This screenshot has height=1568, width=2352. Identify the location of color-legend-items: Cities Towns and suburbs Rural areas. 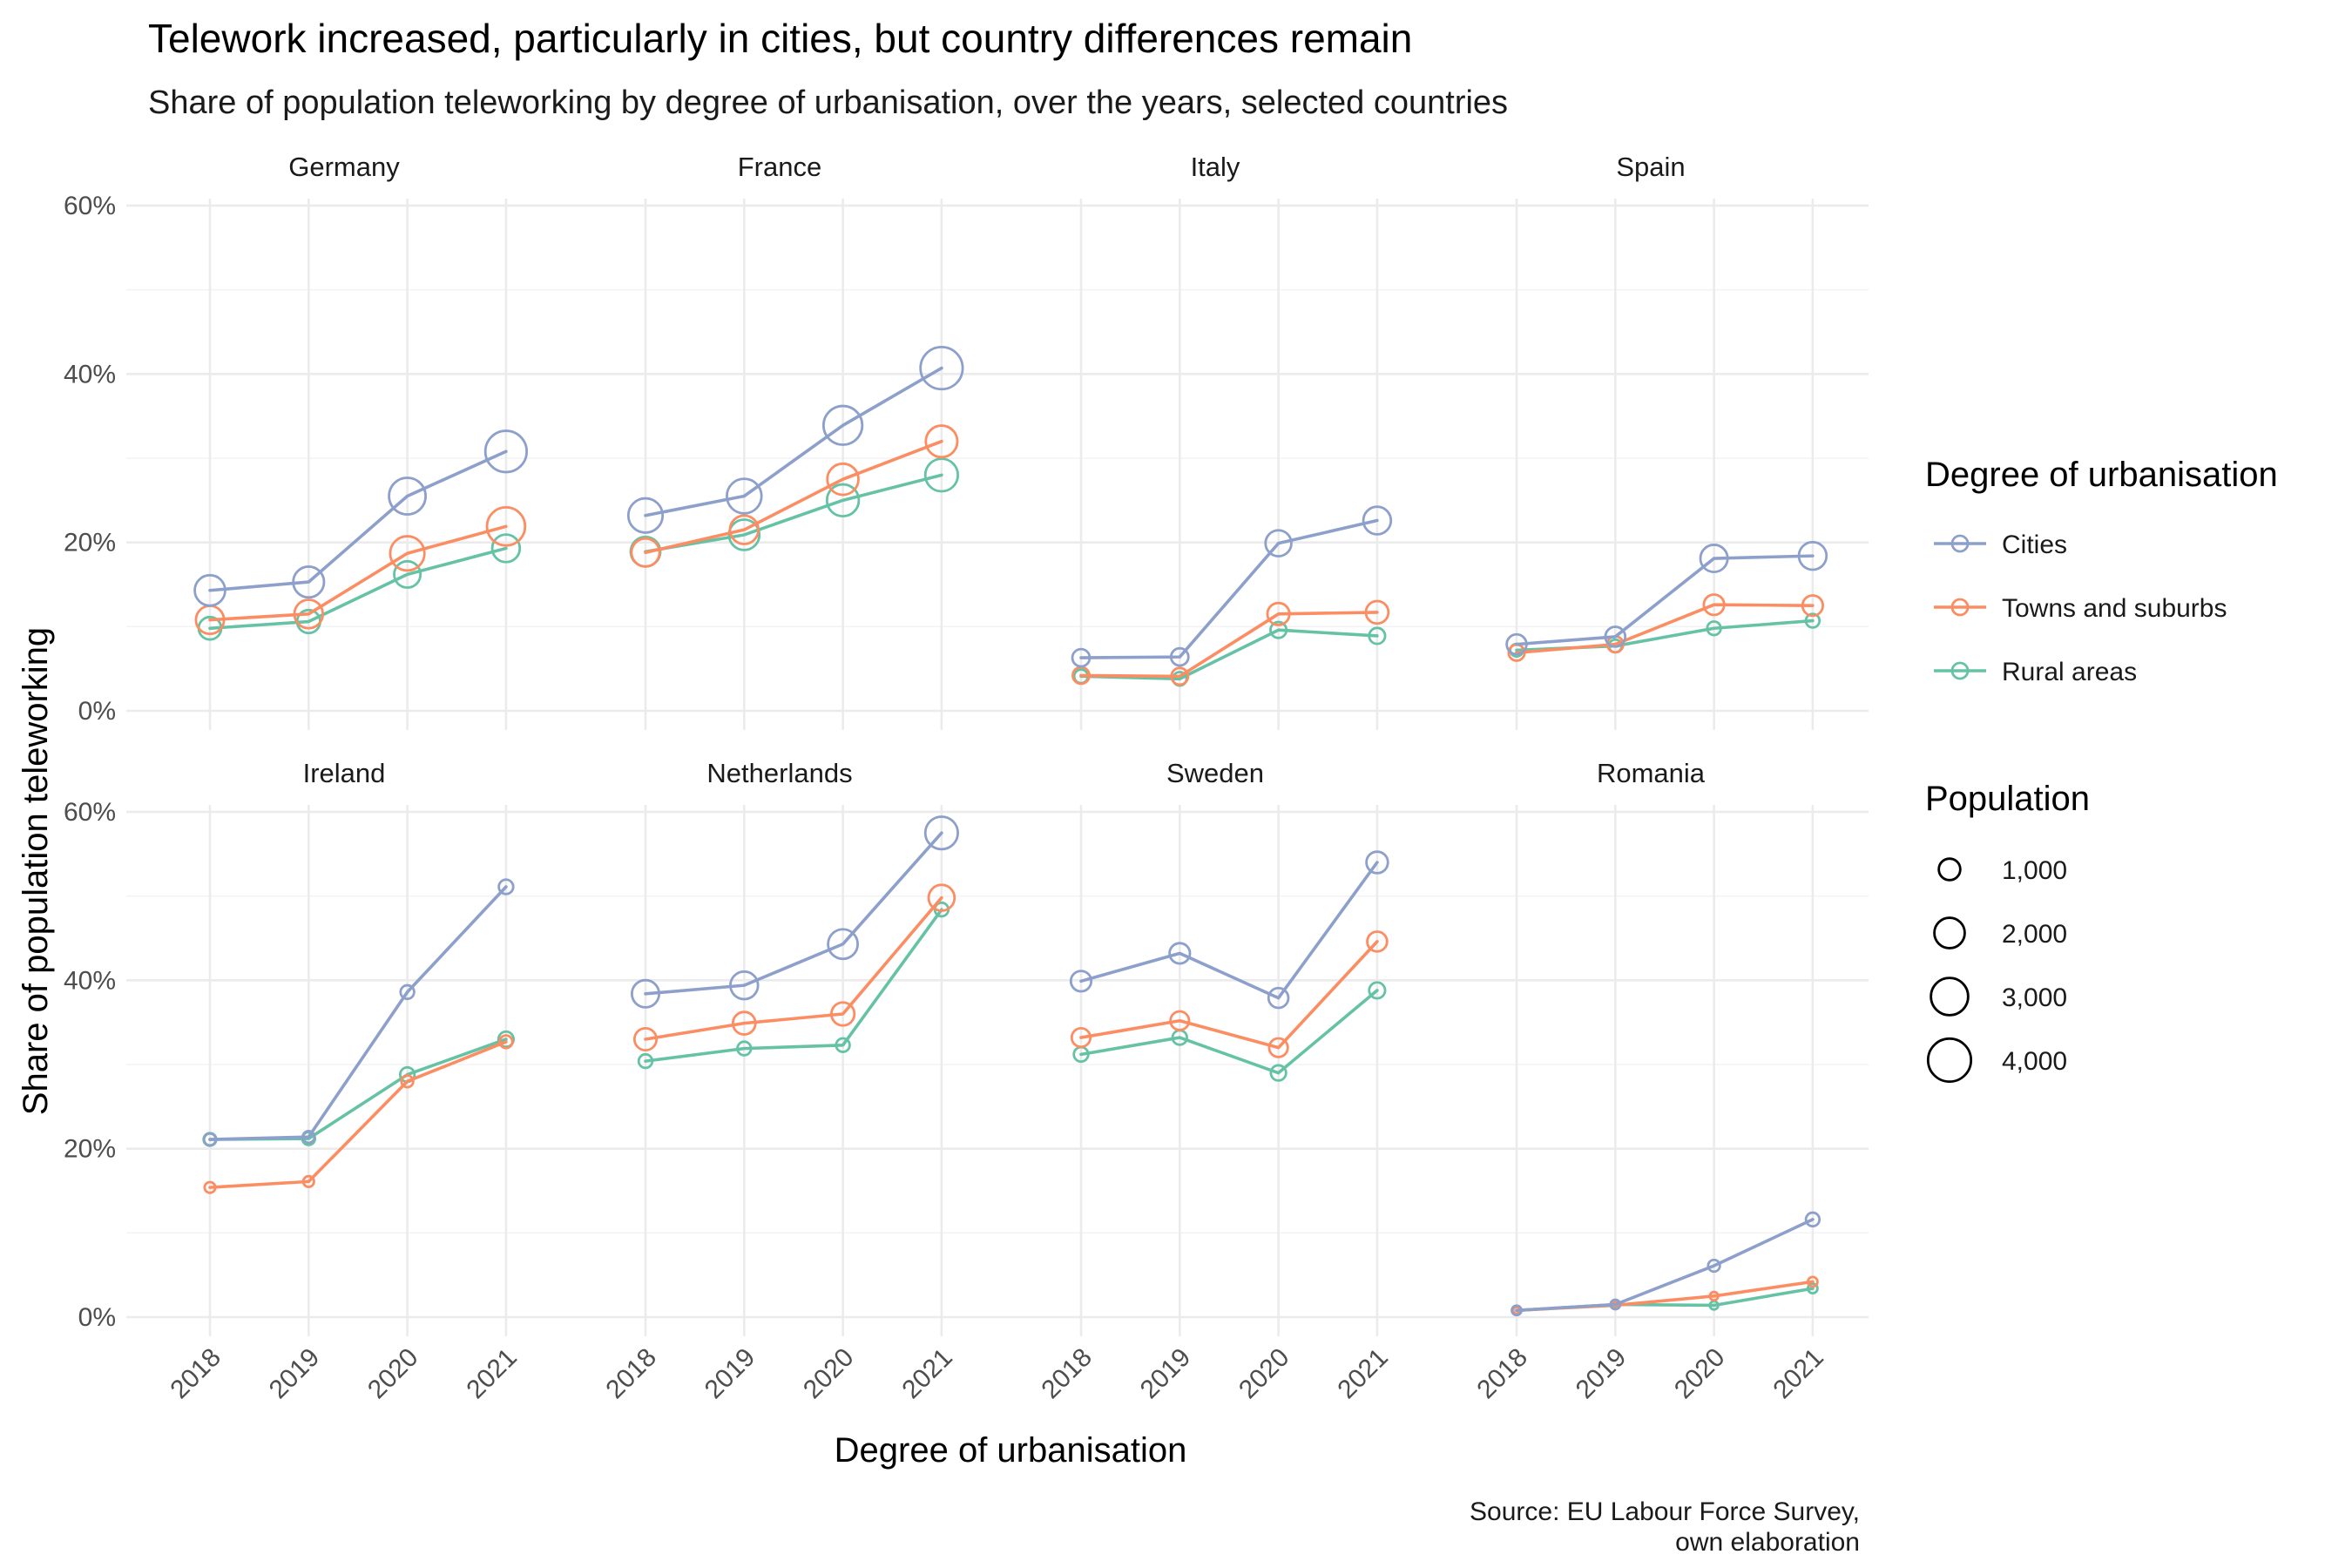
(2081, 608).